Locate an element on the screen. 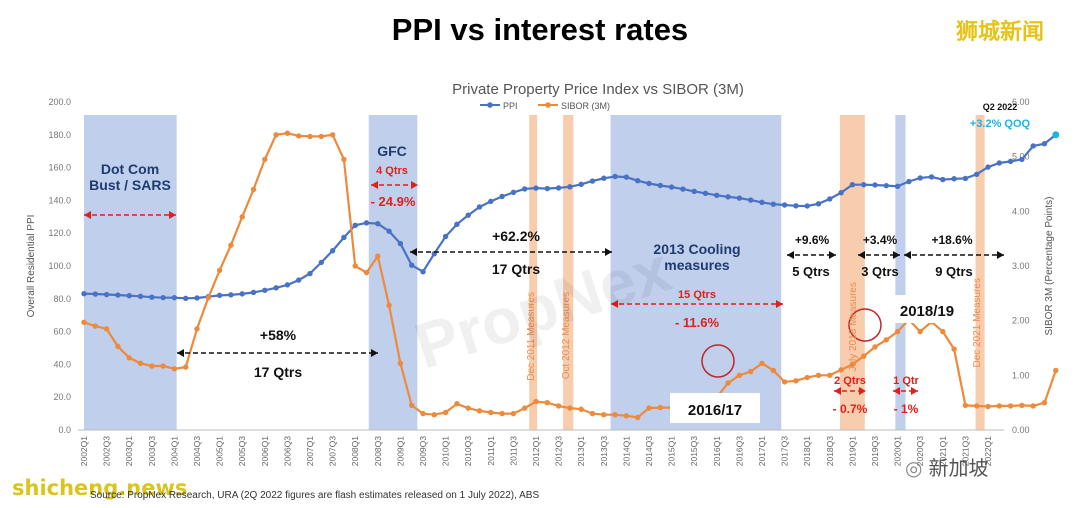 The image size is (1080, 508). page-title: PPI vs interest rates is located at coordinates (540, 29).